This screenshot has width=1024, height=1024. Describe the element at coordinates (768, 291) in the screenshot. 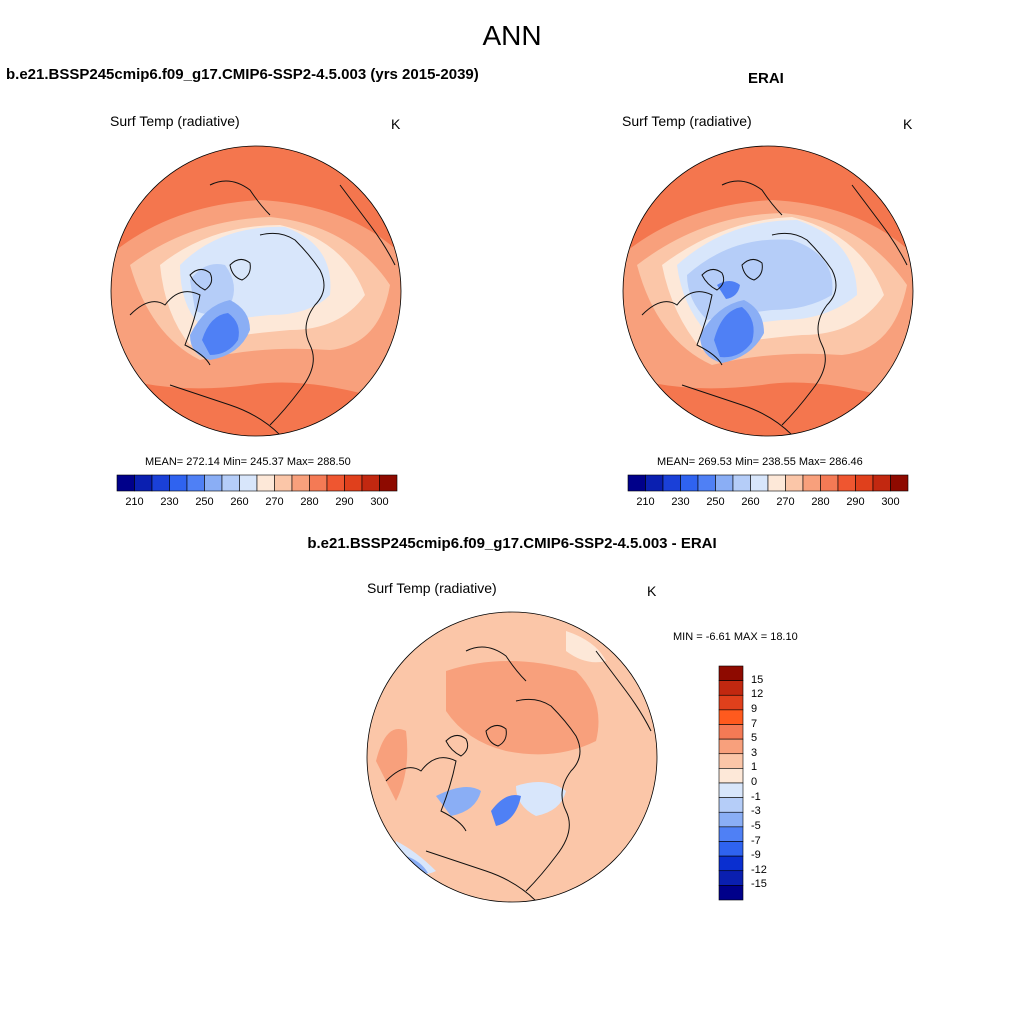

I see `obs-polar-map` at that location.